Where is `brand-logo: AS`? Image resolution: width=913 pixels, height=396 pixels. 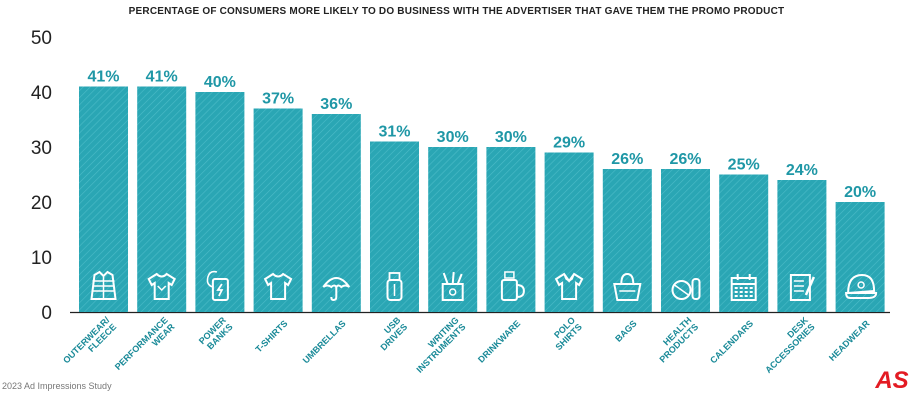
brand-logo: AS is located at coordinates (891, 380).